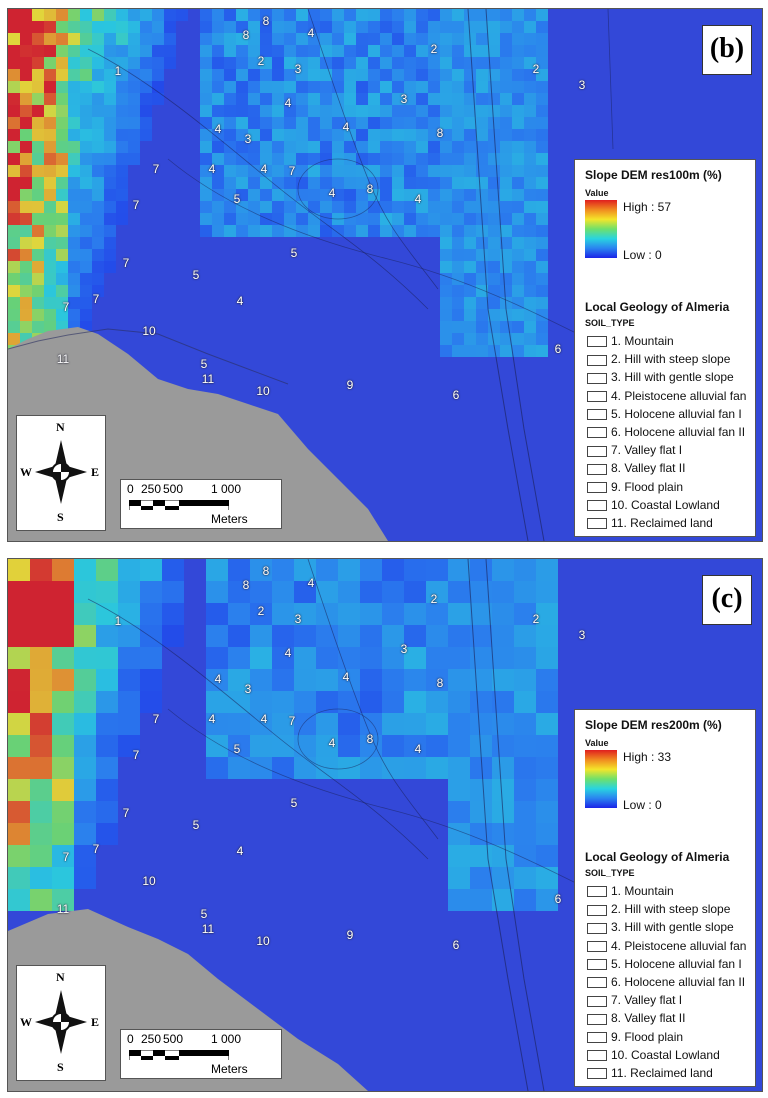 Image resolution: width=768 pixels, height=1098 pixels. I want to click on north-label: N, so click(60, 427).